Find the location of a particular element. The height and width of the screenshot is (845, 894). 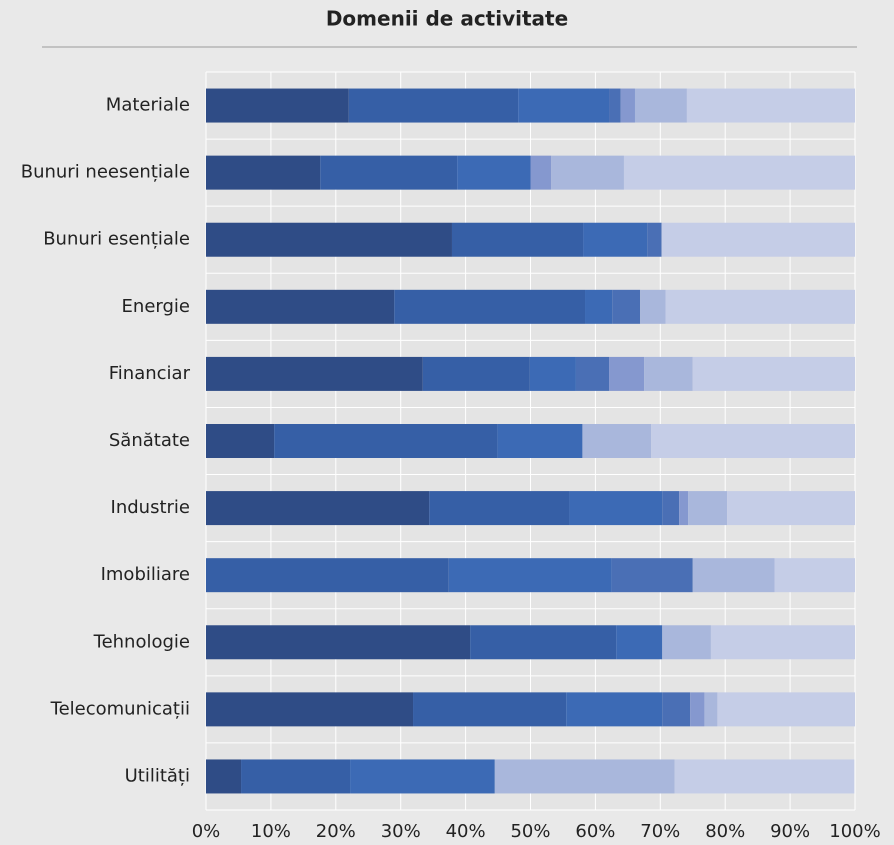

y-tick-label: Imobiliare is located at coordinates (145, 574).